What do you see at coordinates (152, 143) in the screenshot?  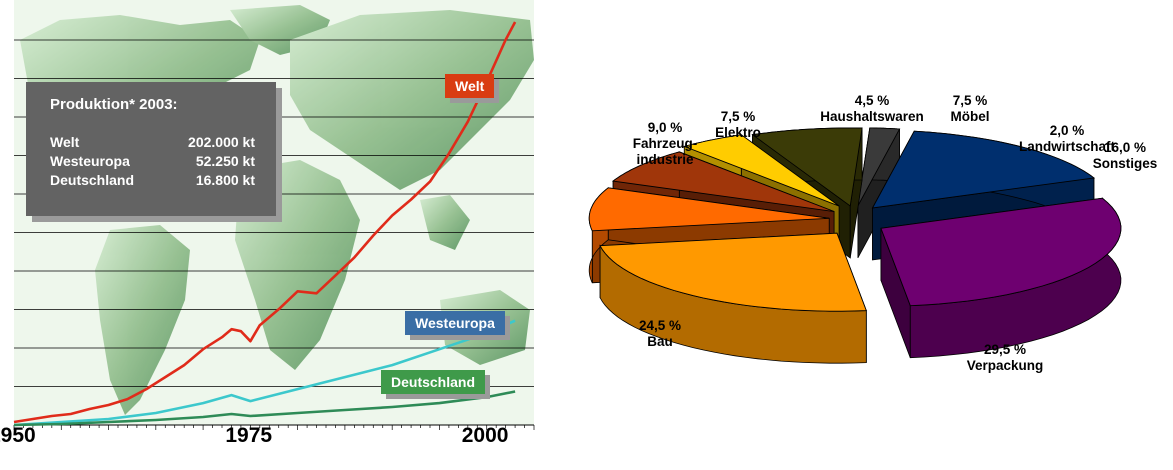 I see `info-row-welt: Welt 202.000 kt` at bounding box center [152, 143].